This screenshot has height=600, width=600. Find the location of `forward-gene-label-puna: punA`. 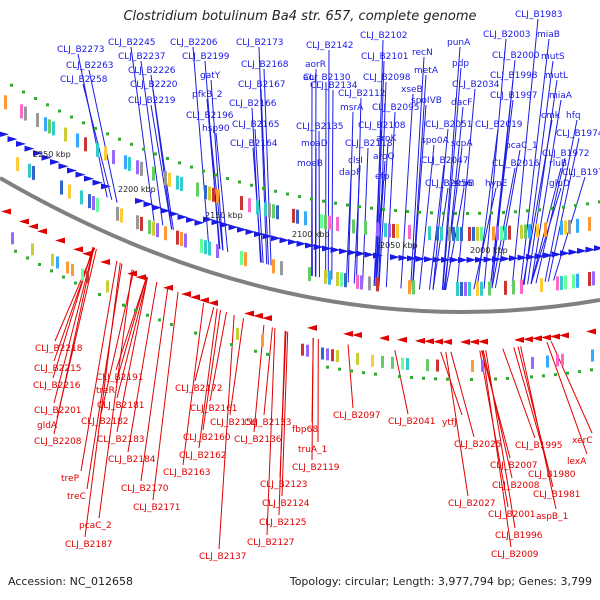

forward-gene-label-puna: punA is located at coordinates (459, 43).